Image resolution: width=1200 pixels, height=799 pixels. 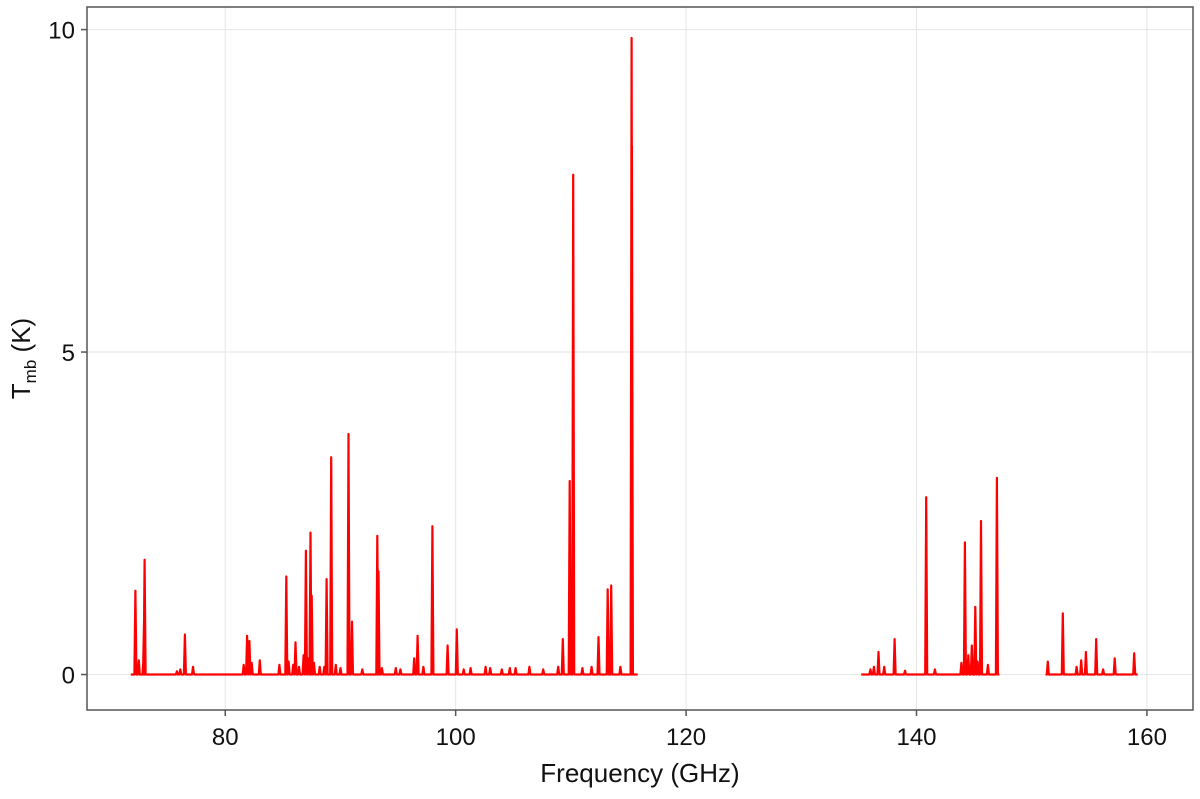 What do you see at coordinates (456, 737) in the screenshot?
I see `x-tick-label: 100` at bounding box center [456, 737].